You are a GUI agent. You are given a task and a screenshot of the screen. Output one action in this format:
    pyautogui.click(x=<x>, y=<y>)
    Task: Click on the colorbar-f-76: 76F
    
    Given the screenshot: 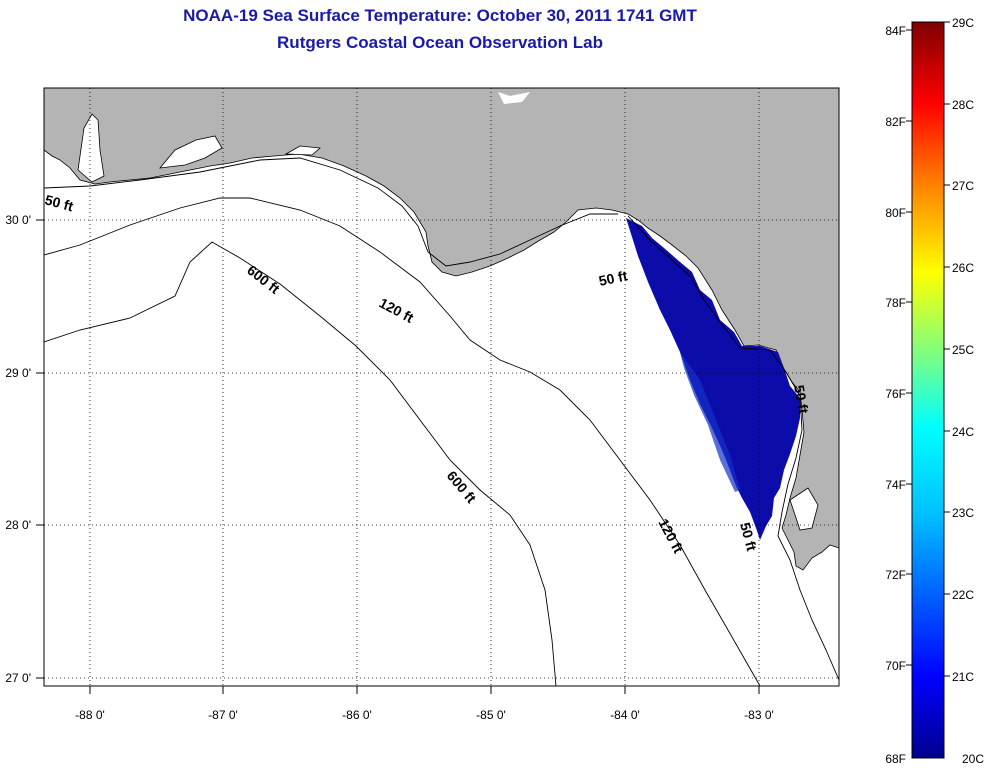 What is the action you would take?
    pyautogui.click(x=895, y=394)
    